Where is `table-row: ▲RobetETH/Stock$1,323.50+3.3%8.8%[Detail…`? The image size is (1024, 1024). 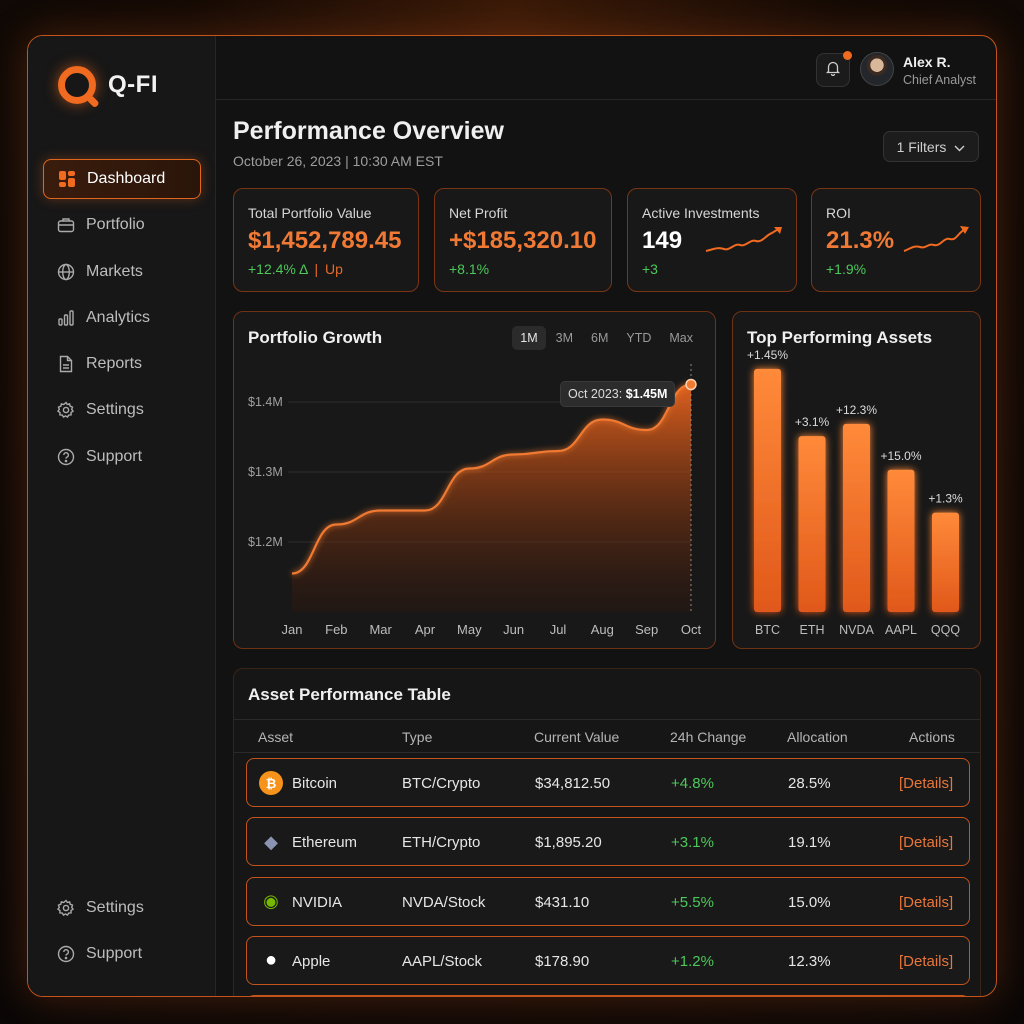 table-row: ▲RobetETH/Stock$1,323.50+3.3%8.8%[Detail… is located at coordinates (608, 995).